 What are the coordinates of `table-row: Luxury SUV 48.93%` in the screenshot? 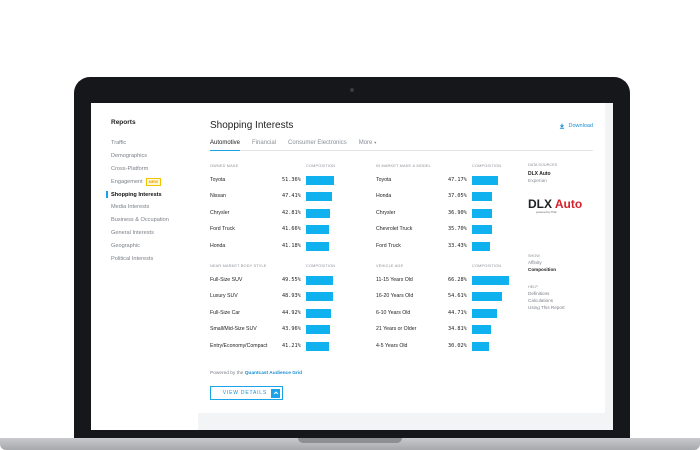 It's located at (287, 296).